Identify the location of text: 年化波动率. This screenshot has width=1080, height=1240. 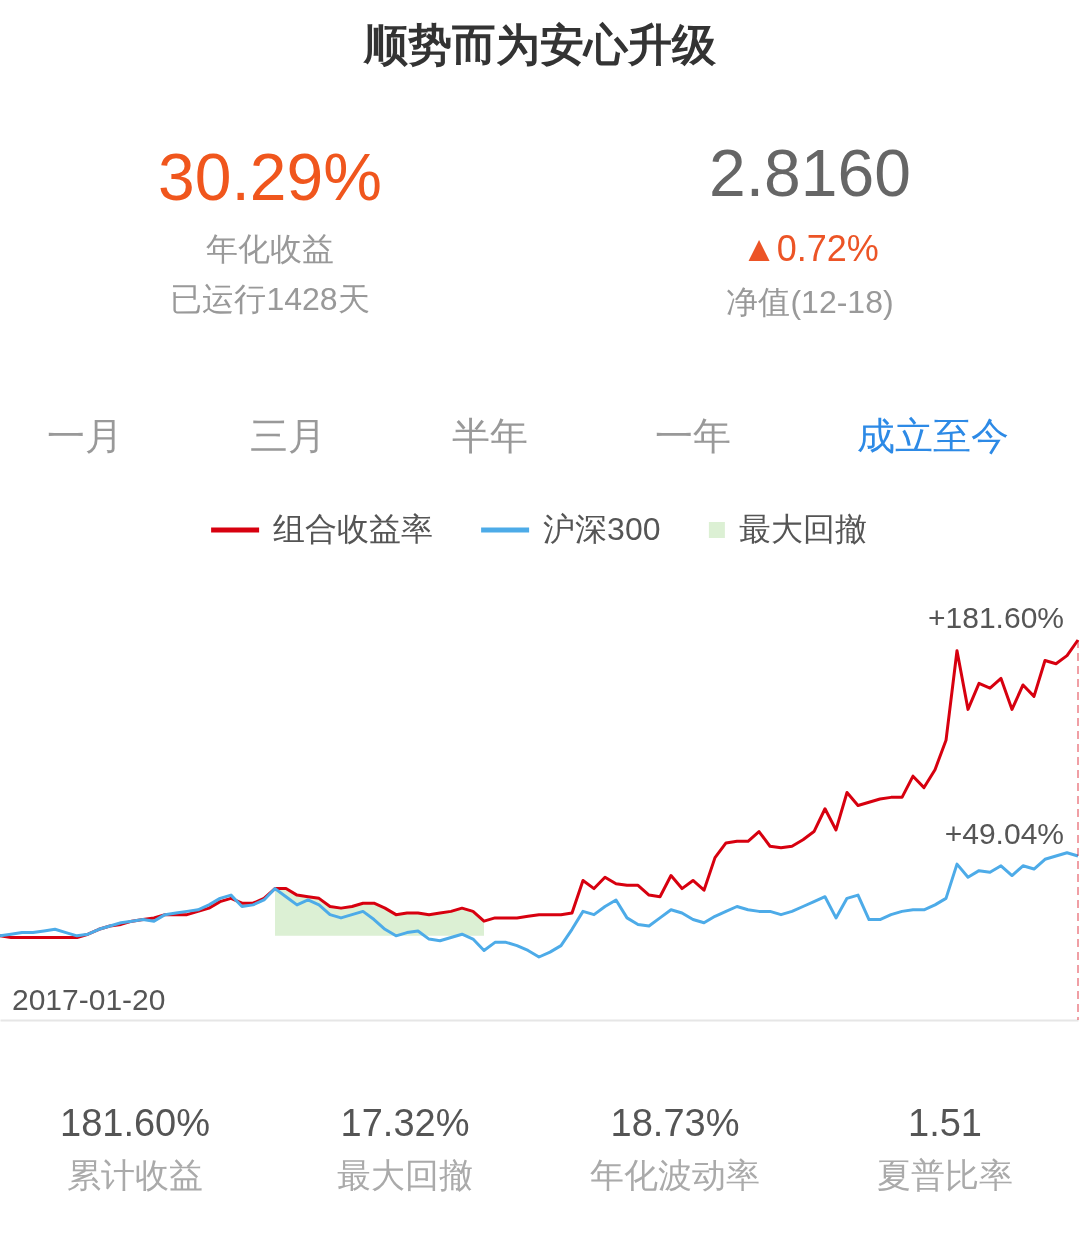
(675, 1175).